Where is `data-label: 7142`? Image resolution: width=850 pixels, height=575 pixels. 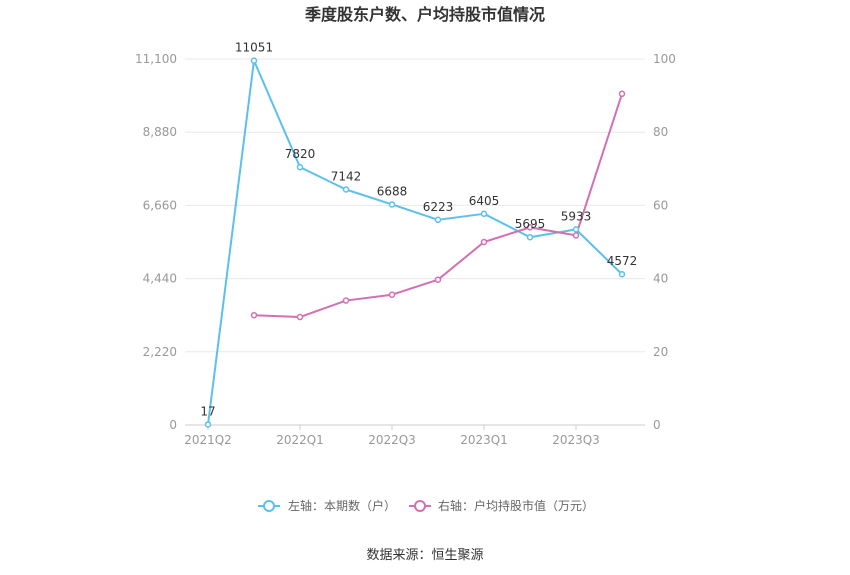 data-label: 7142 is located at coordinates (346, 177).